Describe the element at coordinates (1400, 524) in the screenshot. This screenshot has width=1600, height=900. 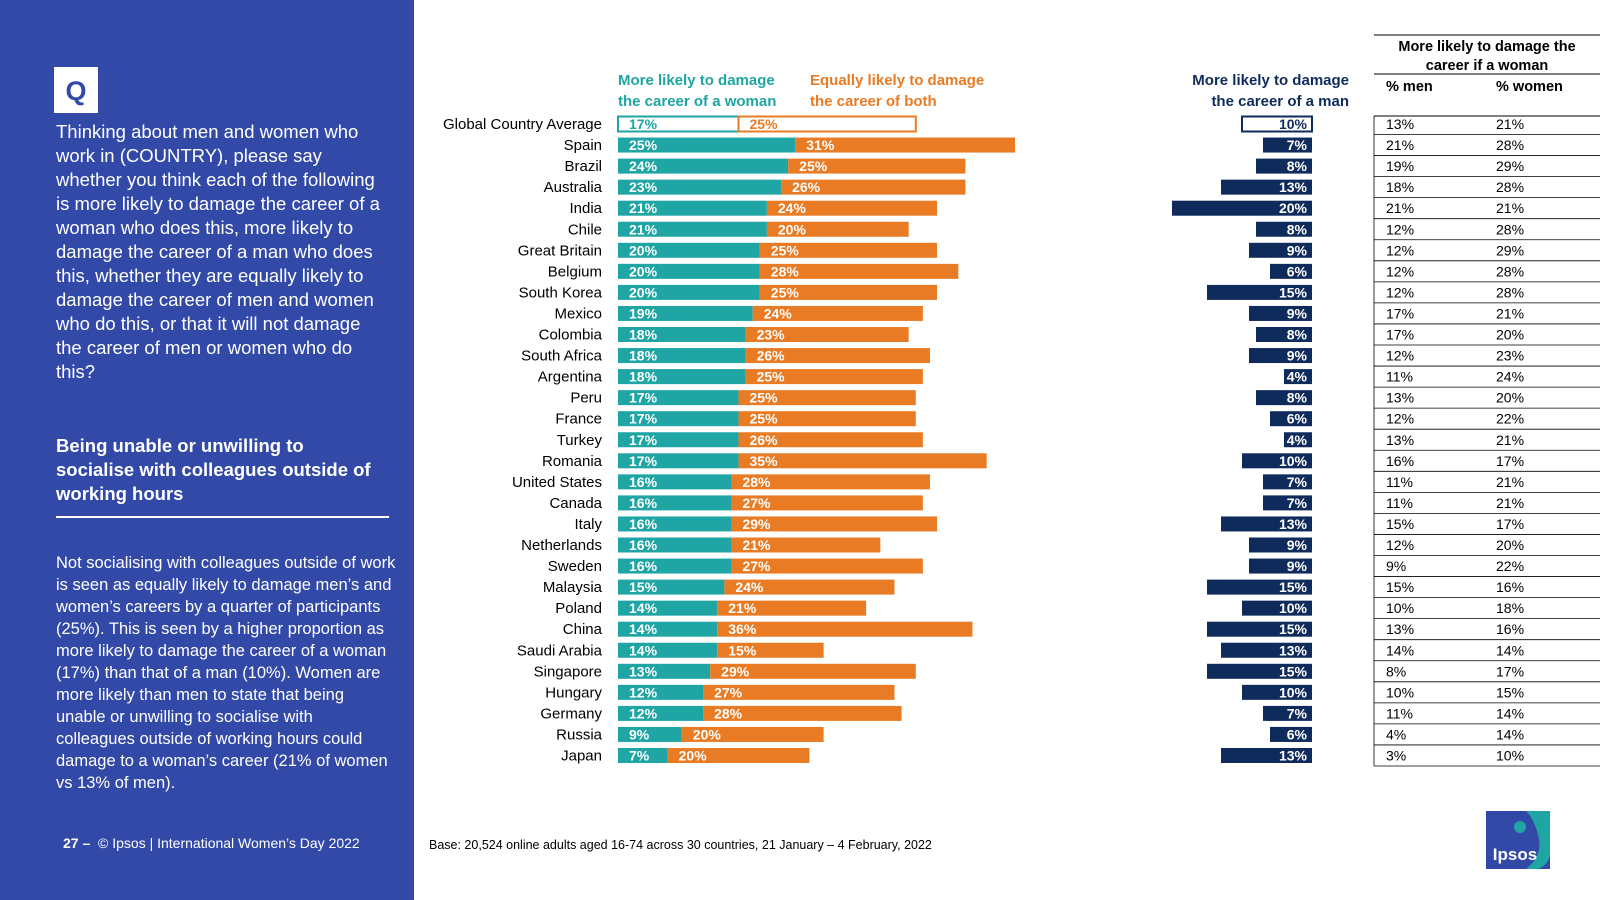
I see `table-cell-men: 15%` at that location.